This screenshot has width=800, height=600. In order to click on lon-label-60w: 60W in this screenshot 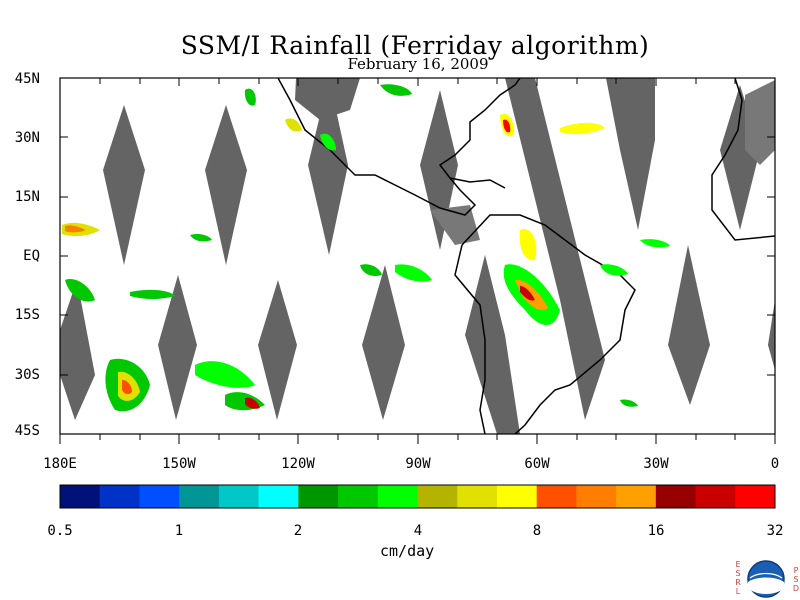, I will do `click(537, 464)`.